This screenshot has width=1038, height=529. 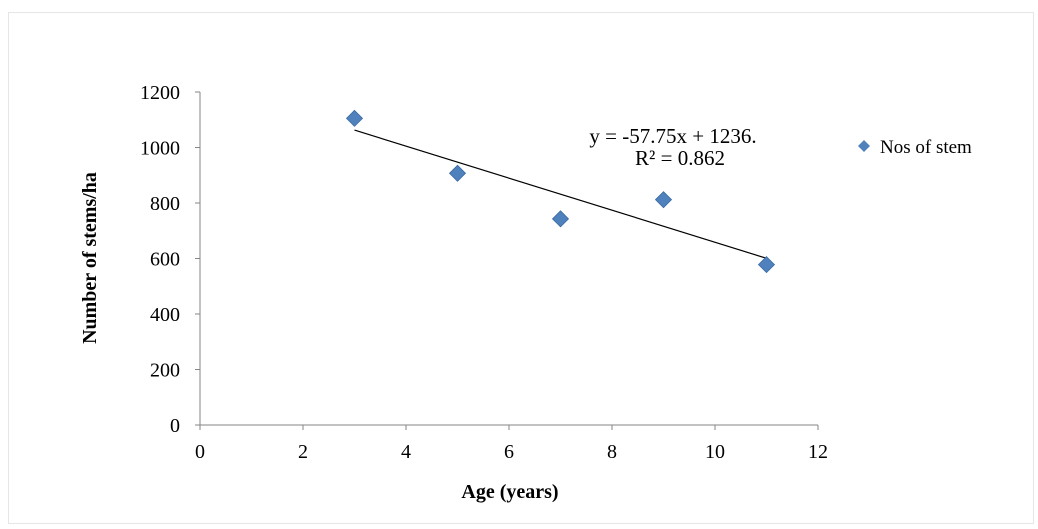 What do you see at coordinates (200, 452) in the screenshot?
I see `x-tick-label: 0` at bounding box center [200, 452].